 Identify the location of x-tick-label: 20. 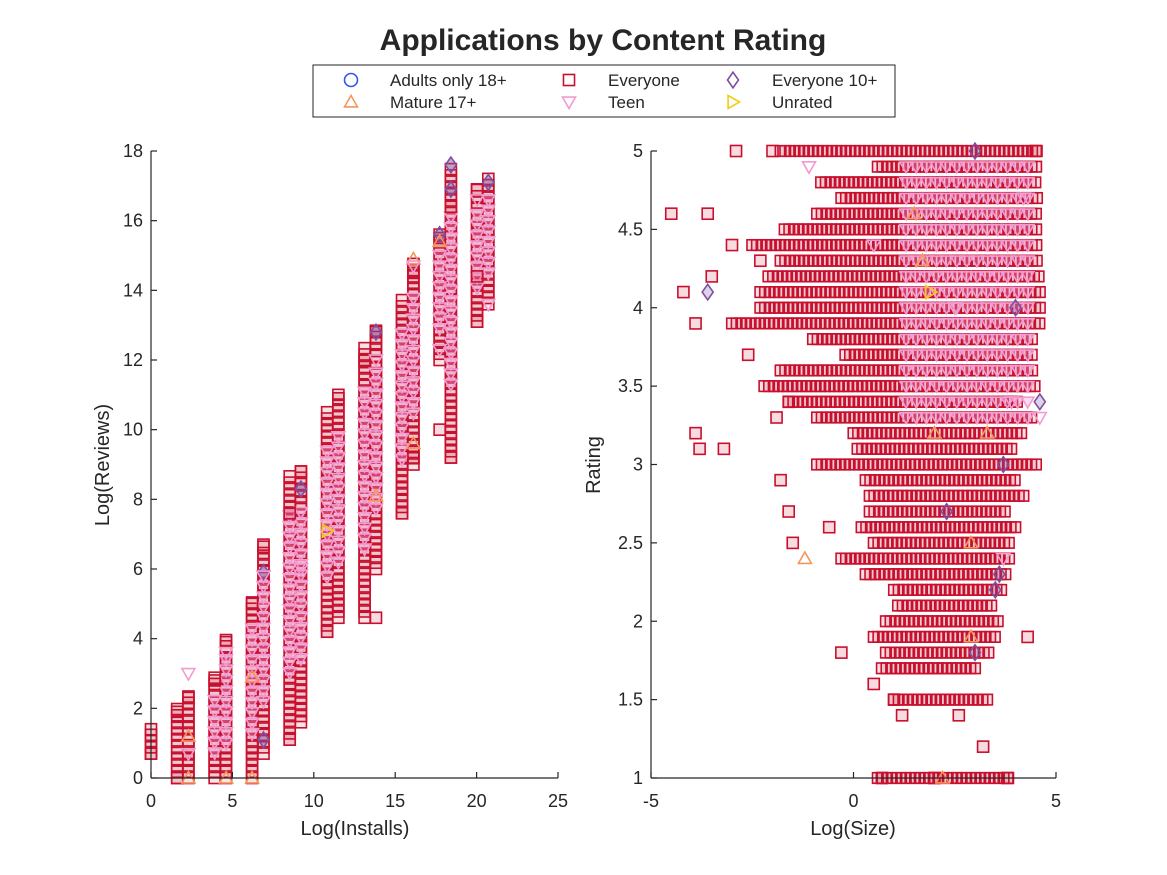
(477, 801).